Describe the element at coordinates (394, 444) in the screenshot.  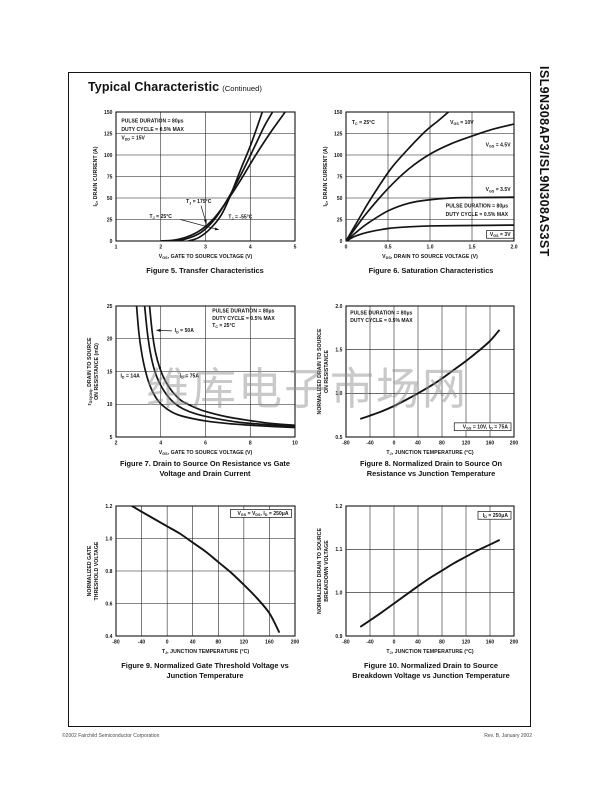
I see `x-tick-label: 0` at that location.